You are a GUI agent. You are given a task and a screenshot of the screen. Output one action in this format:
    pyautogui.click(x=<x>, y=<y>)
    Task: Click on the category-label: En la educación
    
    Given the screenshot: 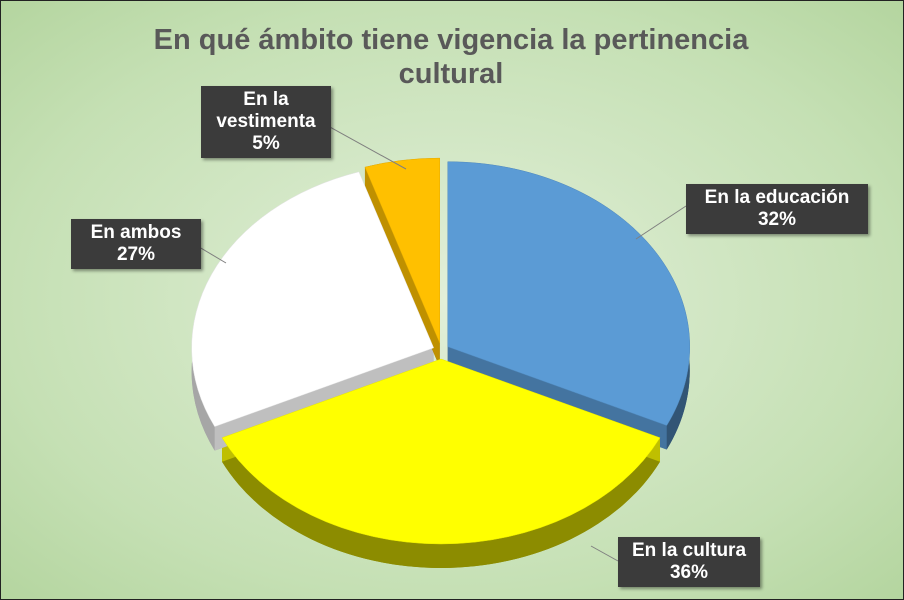 What is the action you would take?
    pyautogui.click(x=777, y=197)
    